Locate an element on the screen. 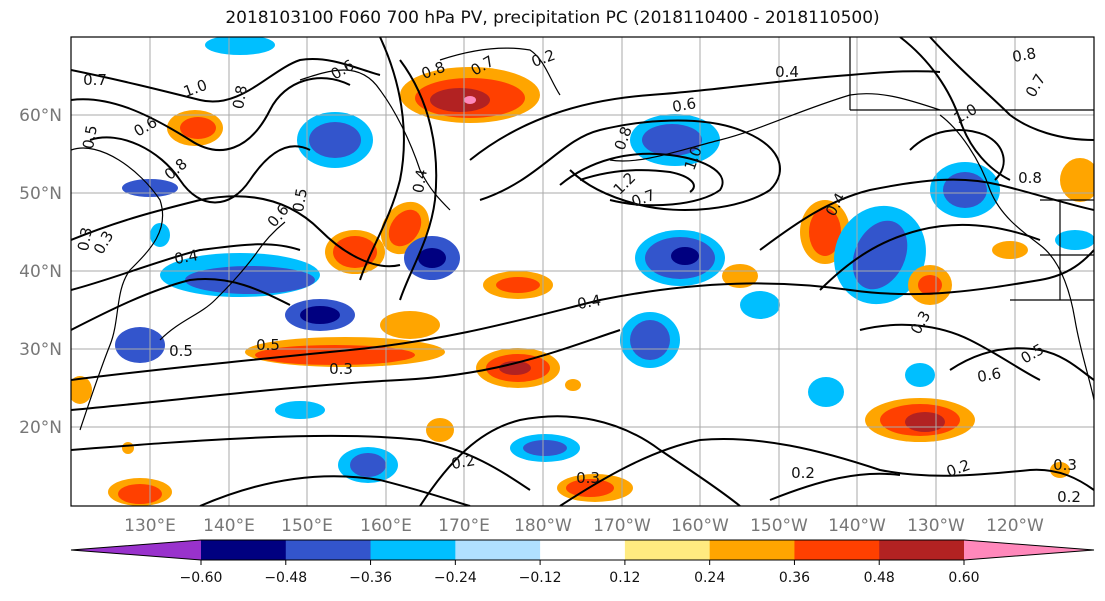 The image size is (1105, 601). colorbar-tick-label: −0.24 is located at coordinates (455, 578).